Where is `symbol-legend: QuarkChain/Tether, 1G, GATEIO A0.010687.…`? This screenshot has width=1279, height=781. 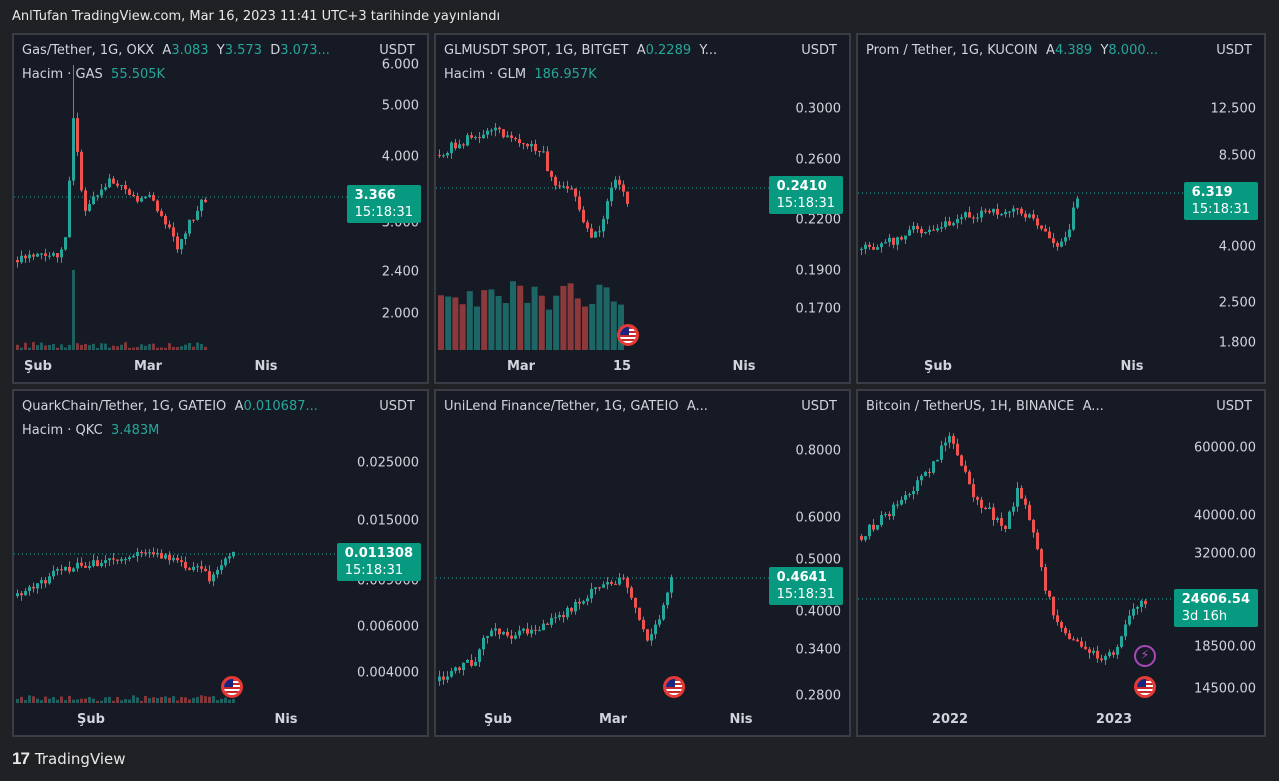 symbol-legend: QuarkChain/Tether, 1G, GATEIO A0.010687.… is located at coordinates (181, 406).